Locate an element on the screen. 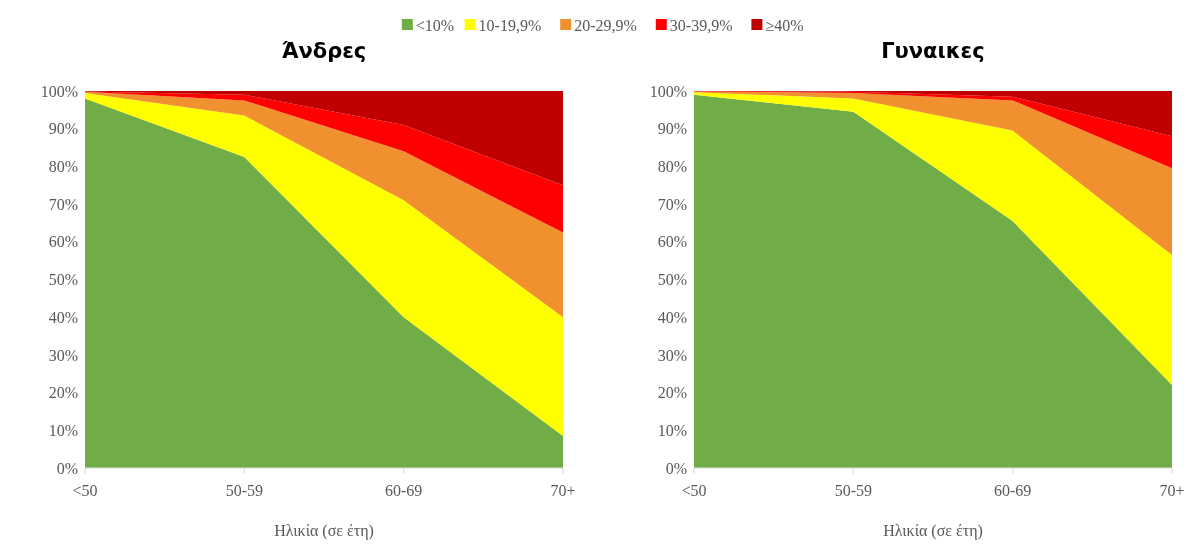  chart-title: Γυναικες is located at coordinates (933, 51).